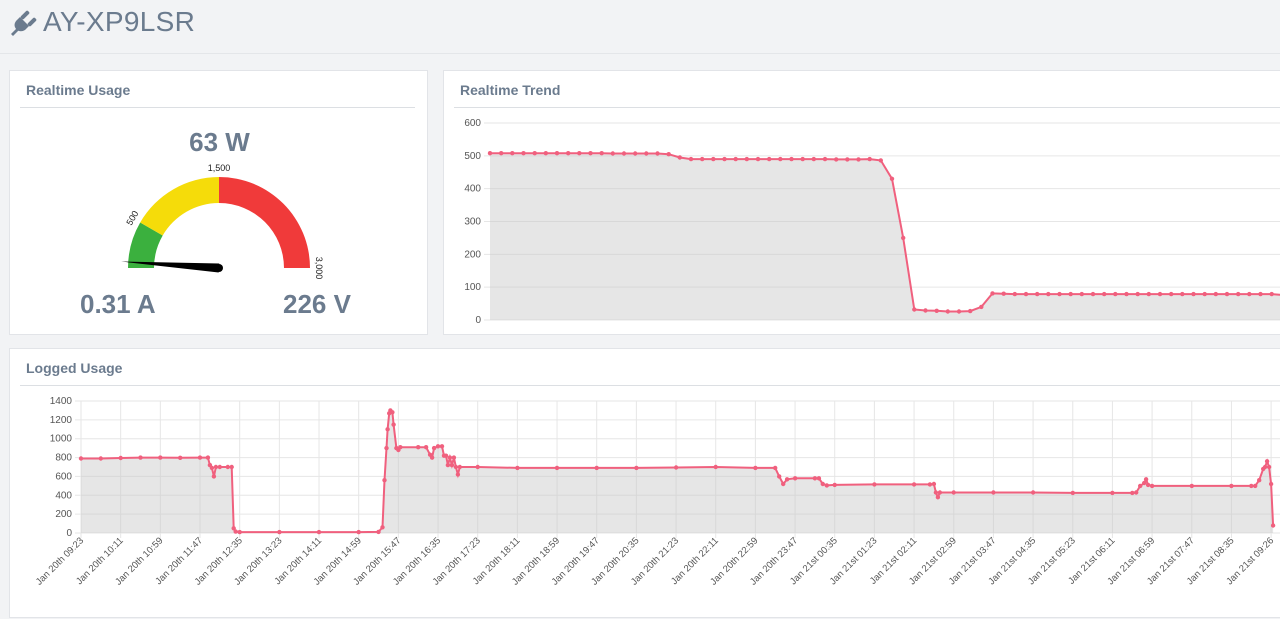 The image size is (1280, 619). Describe the element at coordinates (61, 439) in the screenshot. I see `y-tick-label: 1000` at that location.